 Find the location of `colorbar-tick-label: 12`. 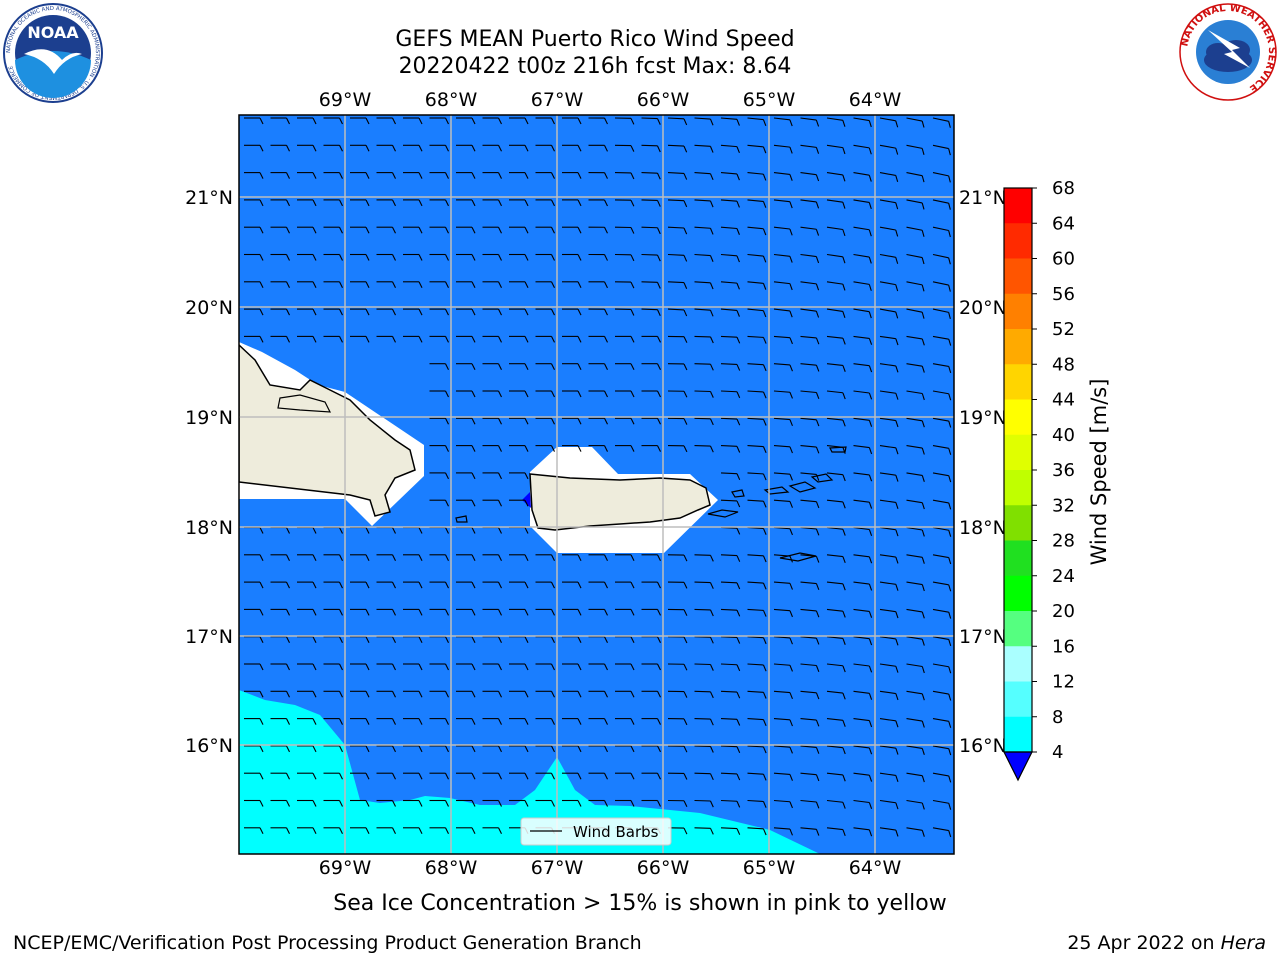

colorbar-tick-label: 12 is located at coordinates (1063, 682).